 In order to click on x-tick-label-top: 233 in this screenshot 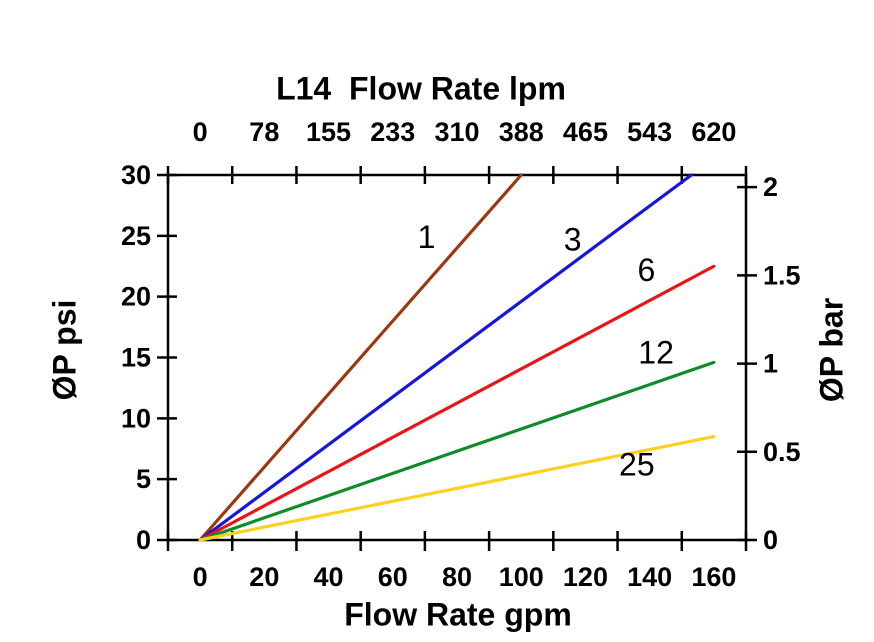, I will do `click(392, 132)`.